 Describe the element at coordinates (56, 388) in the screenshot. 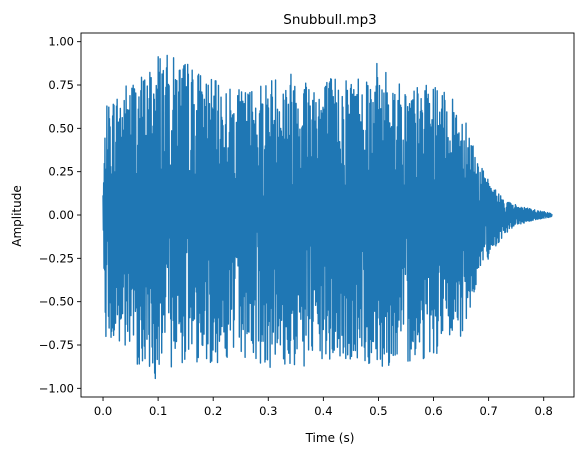

I see `y-tick-label: −1.00` at that location.